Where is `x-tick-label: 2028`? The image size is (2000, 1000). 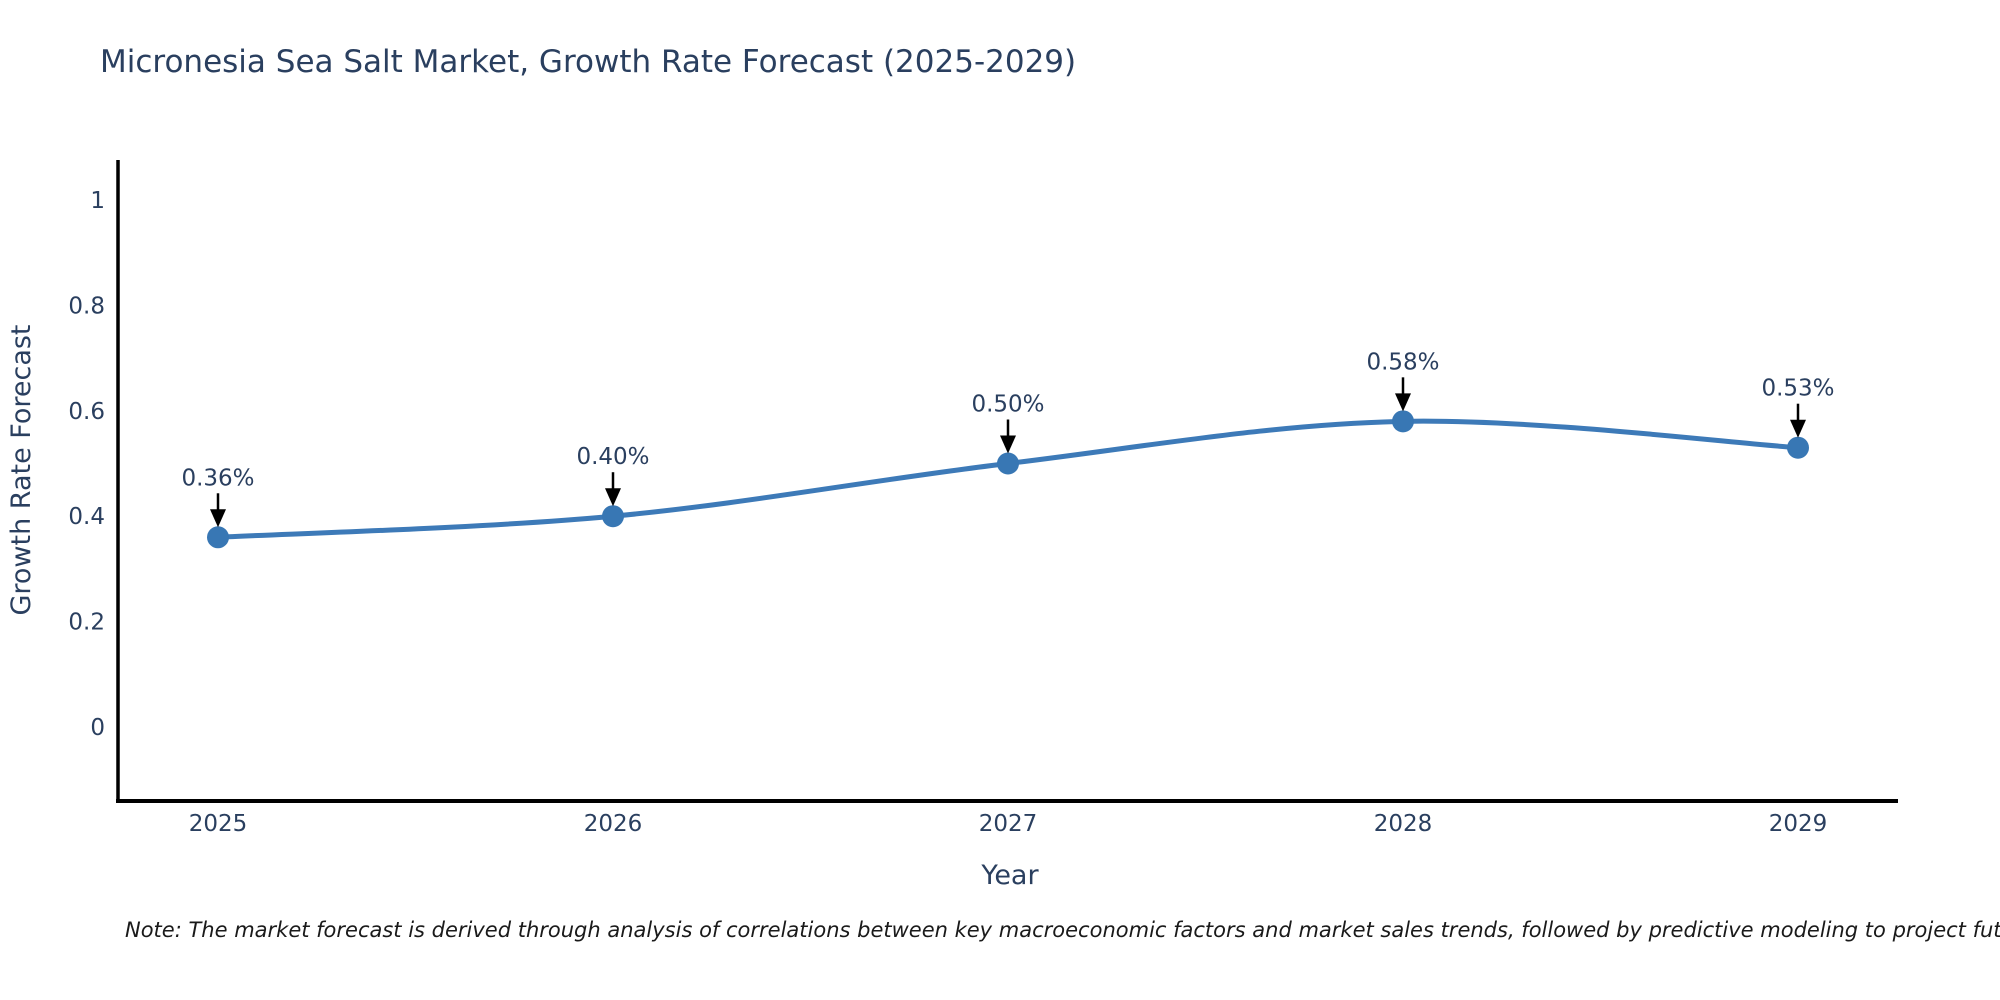
x-tick-label: 2028 is located at coordinates (1403, 824).